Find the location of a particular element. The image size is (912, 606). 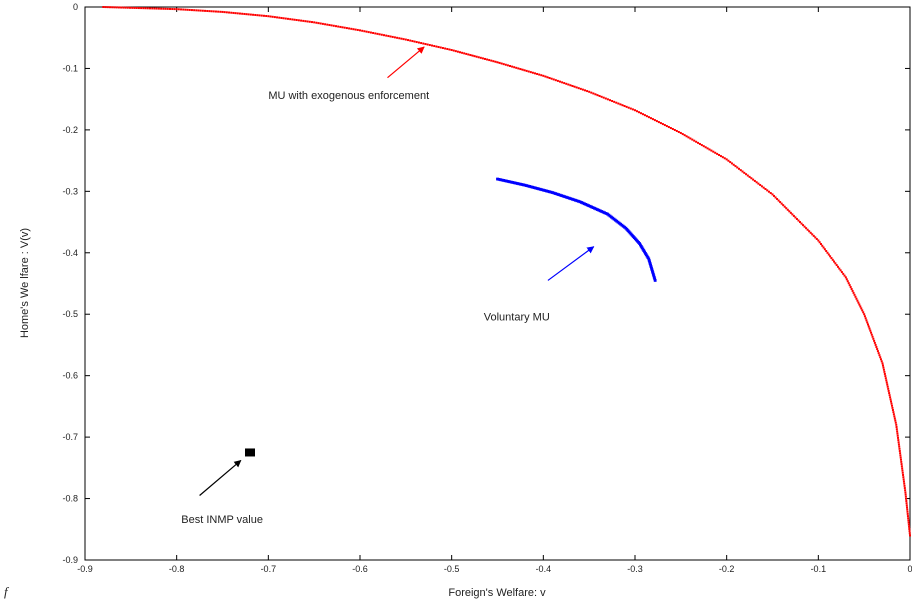

stray-text: f is located at coordinates (6, 591).